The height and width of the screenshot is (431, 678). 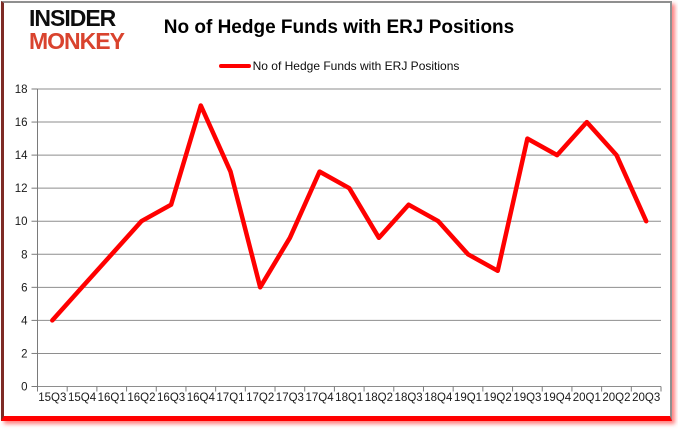 I want to click on x-tick-label: 19Q3, so click(x=527, y=398).